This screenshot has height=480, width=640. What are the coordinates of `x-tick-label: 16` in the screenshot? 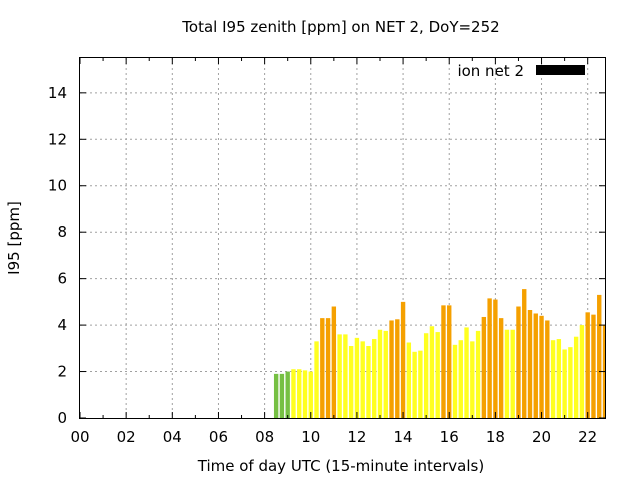 It's located at (449, 437).